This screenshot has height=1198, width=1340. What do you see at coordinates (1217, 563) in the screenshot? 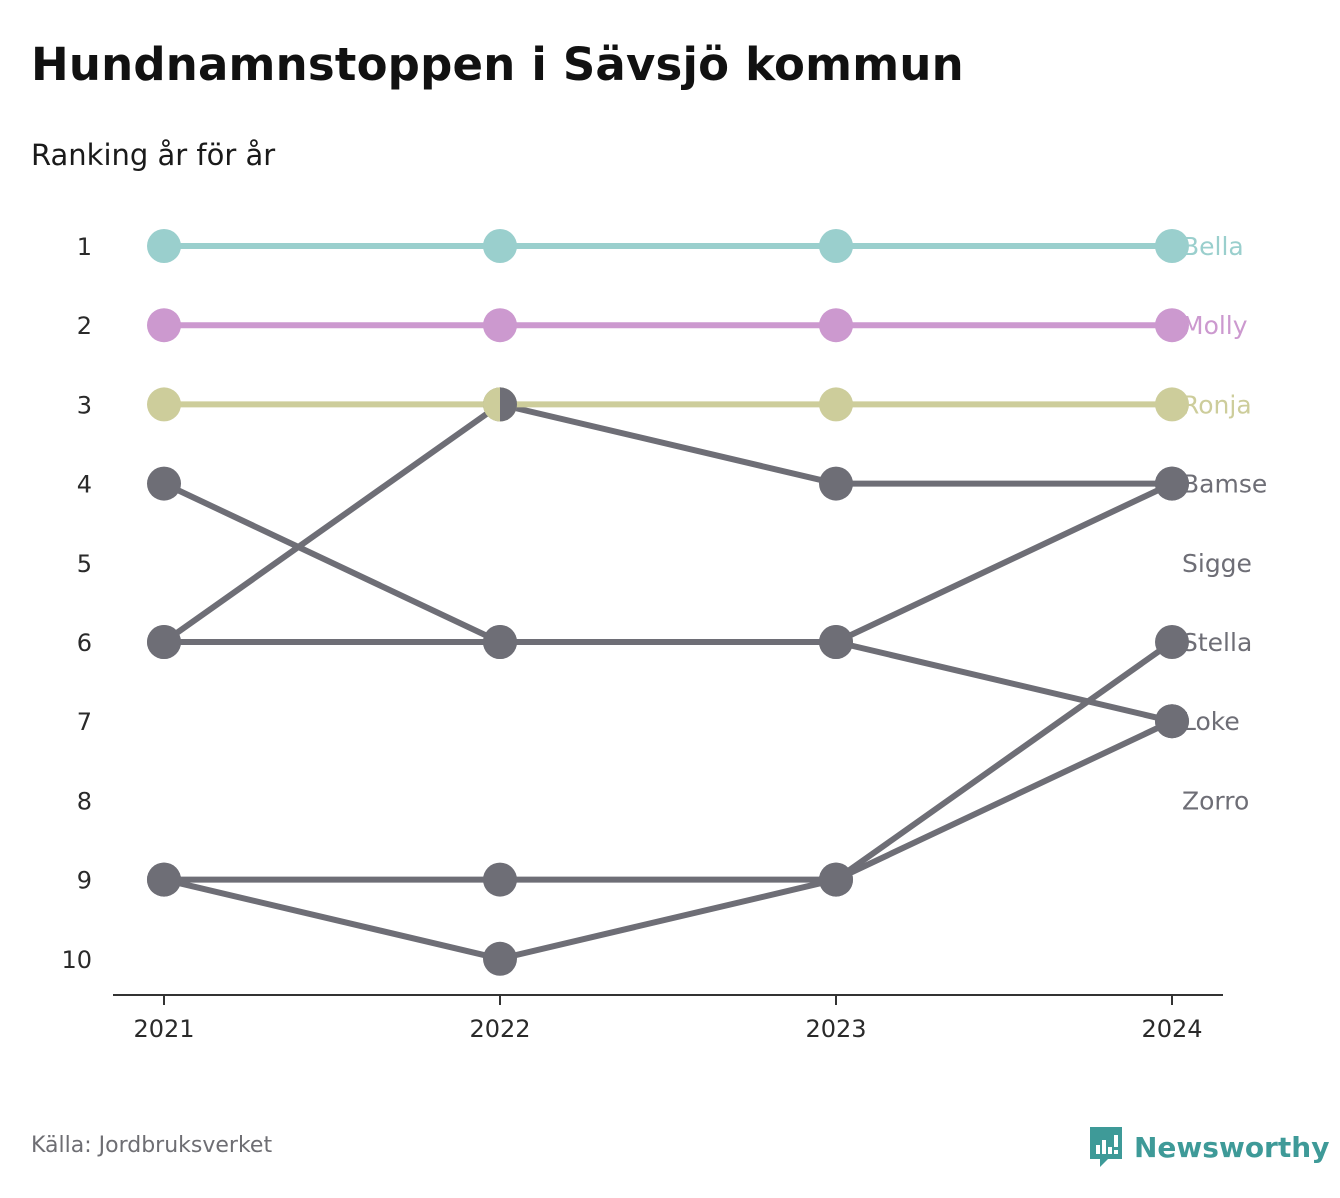
I see `end-label-sigge: Sigge` at bounding box center [1217, 563].